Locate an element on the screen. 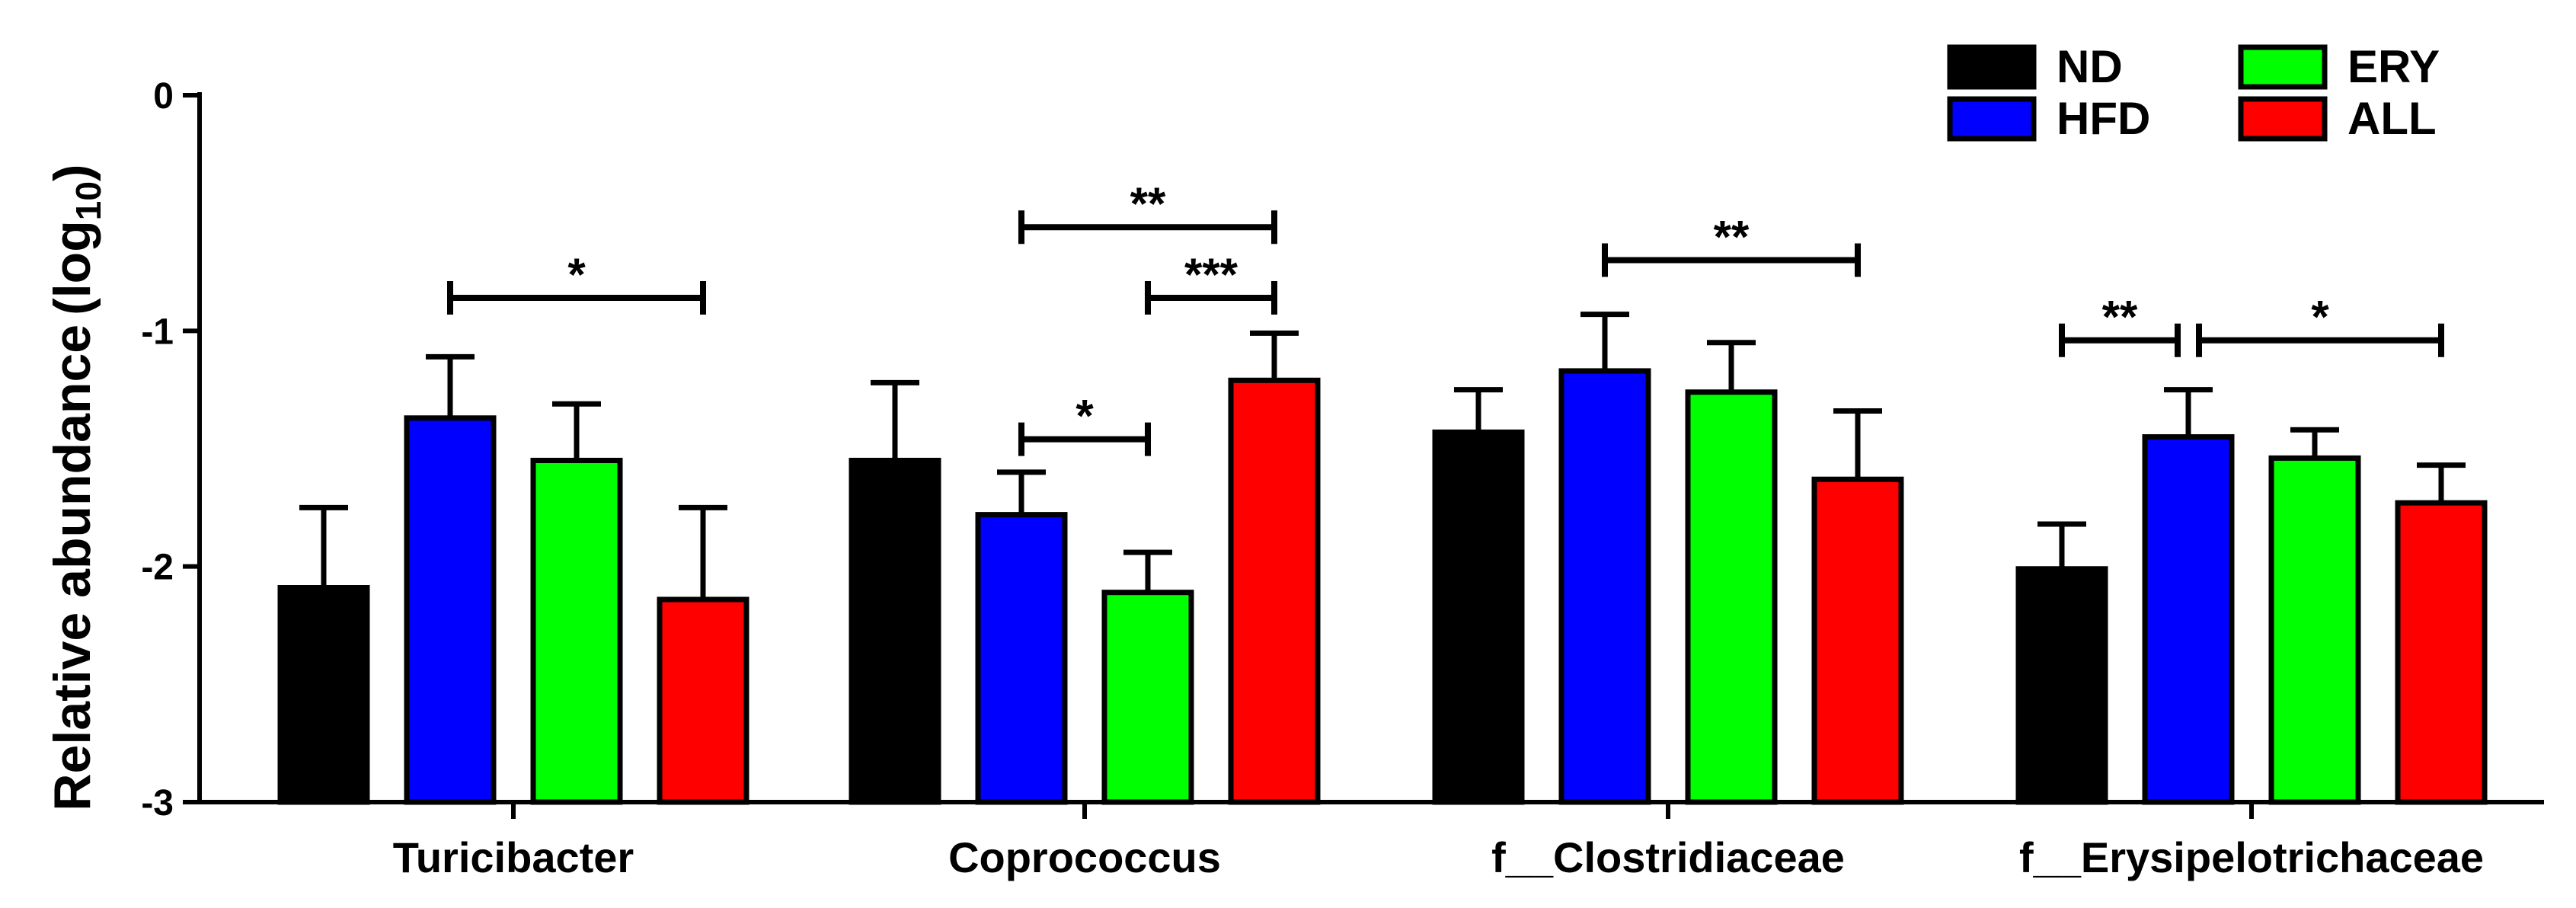 This screenshot has width=2576, height=908. x-category-label: Turicibacter is located at coordinates (514, 857).